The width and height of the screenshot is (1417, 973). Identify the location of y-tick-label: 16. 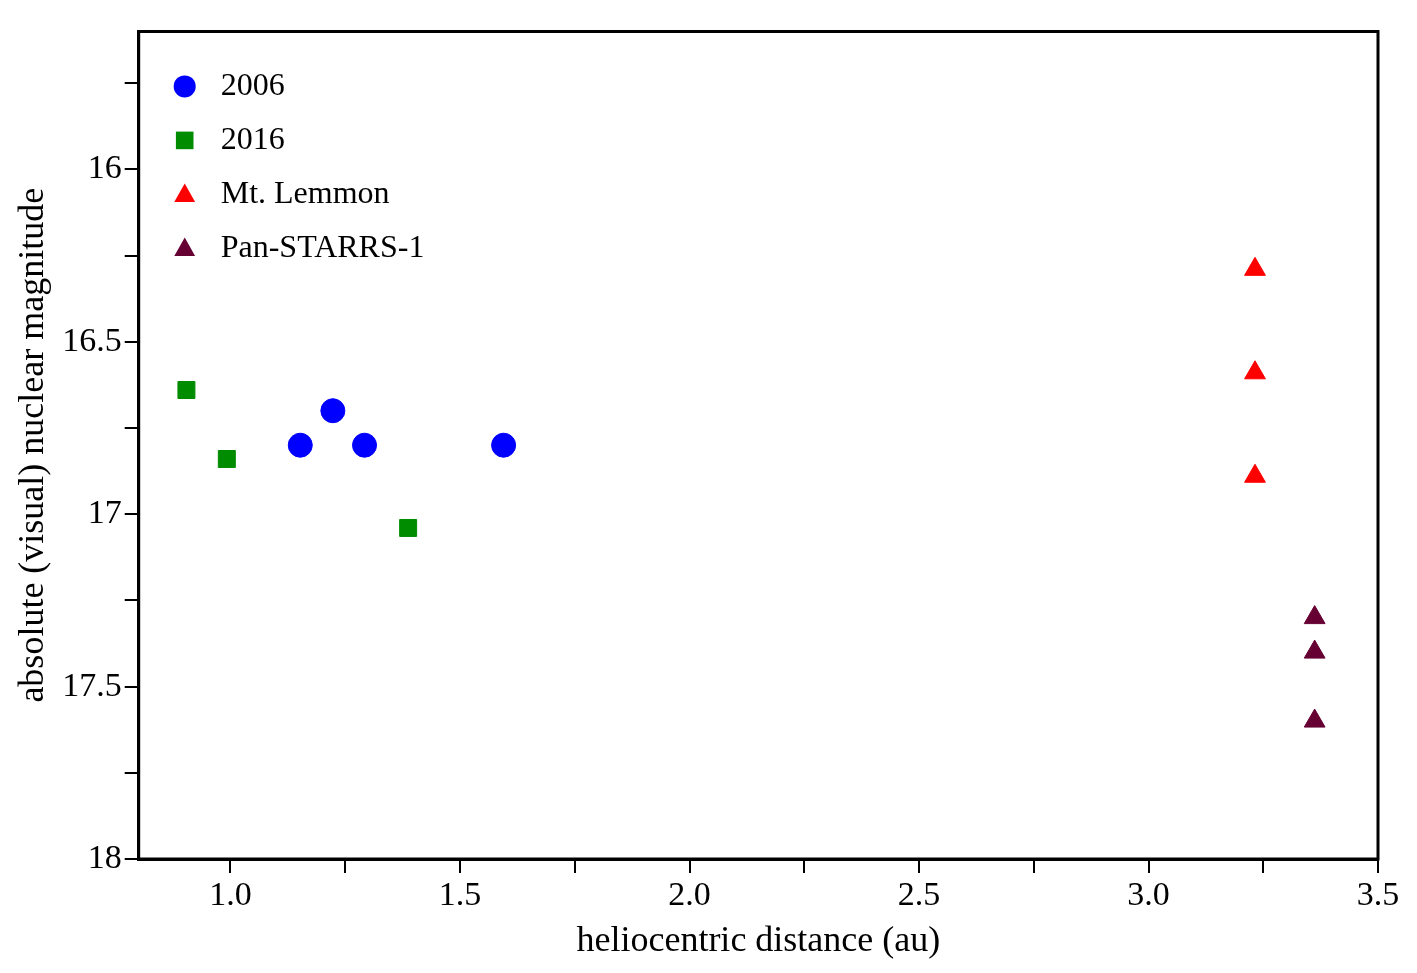
(104, 167).